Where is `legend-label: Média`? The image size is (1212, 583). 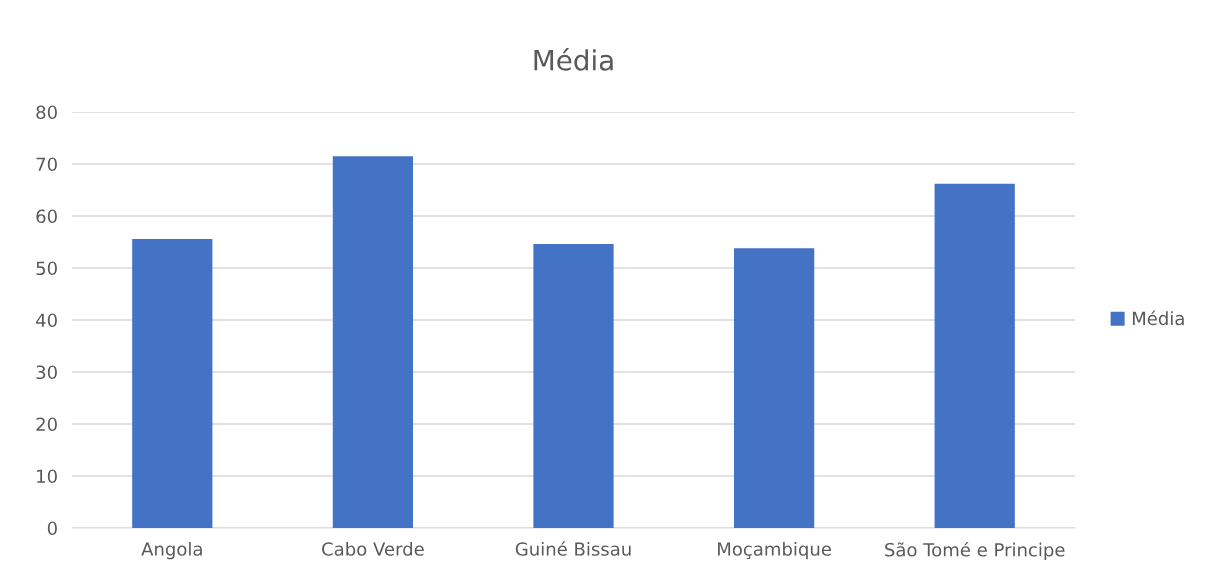
legend-label: Média is located at coordinates (1158, 318).